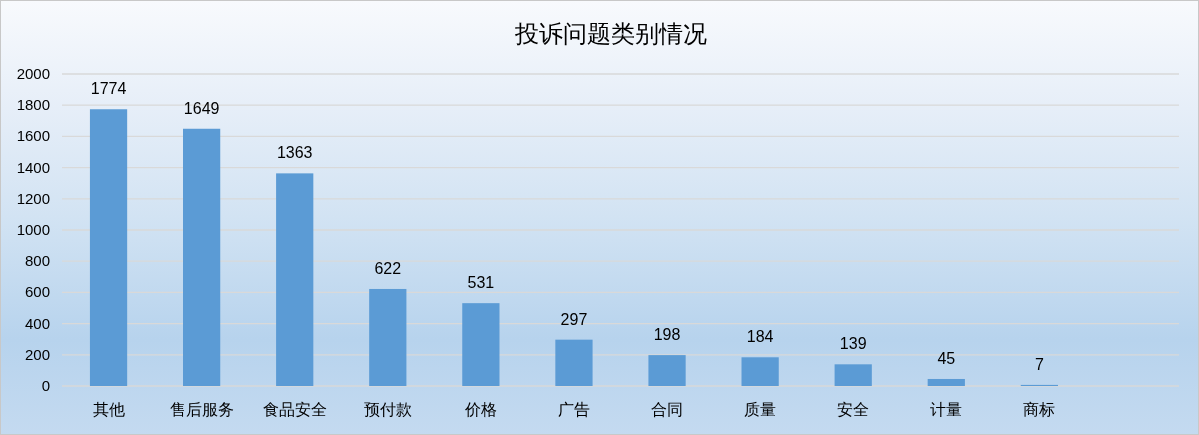  Describe the element at coordinates (610, 34) in the screenshot. I see `chart-title: 投诉问题类别情况` at that location.